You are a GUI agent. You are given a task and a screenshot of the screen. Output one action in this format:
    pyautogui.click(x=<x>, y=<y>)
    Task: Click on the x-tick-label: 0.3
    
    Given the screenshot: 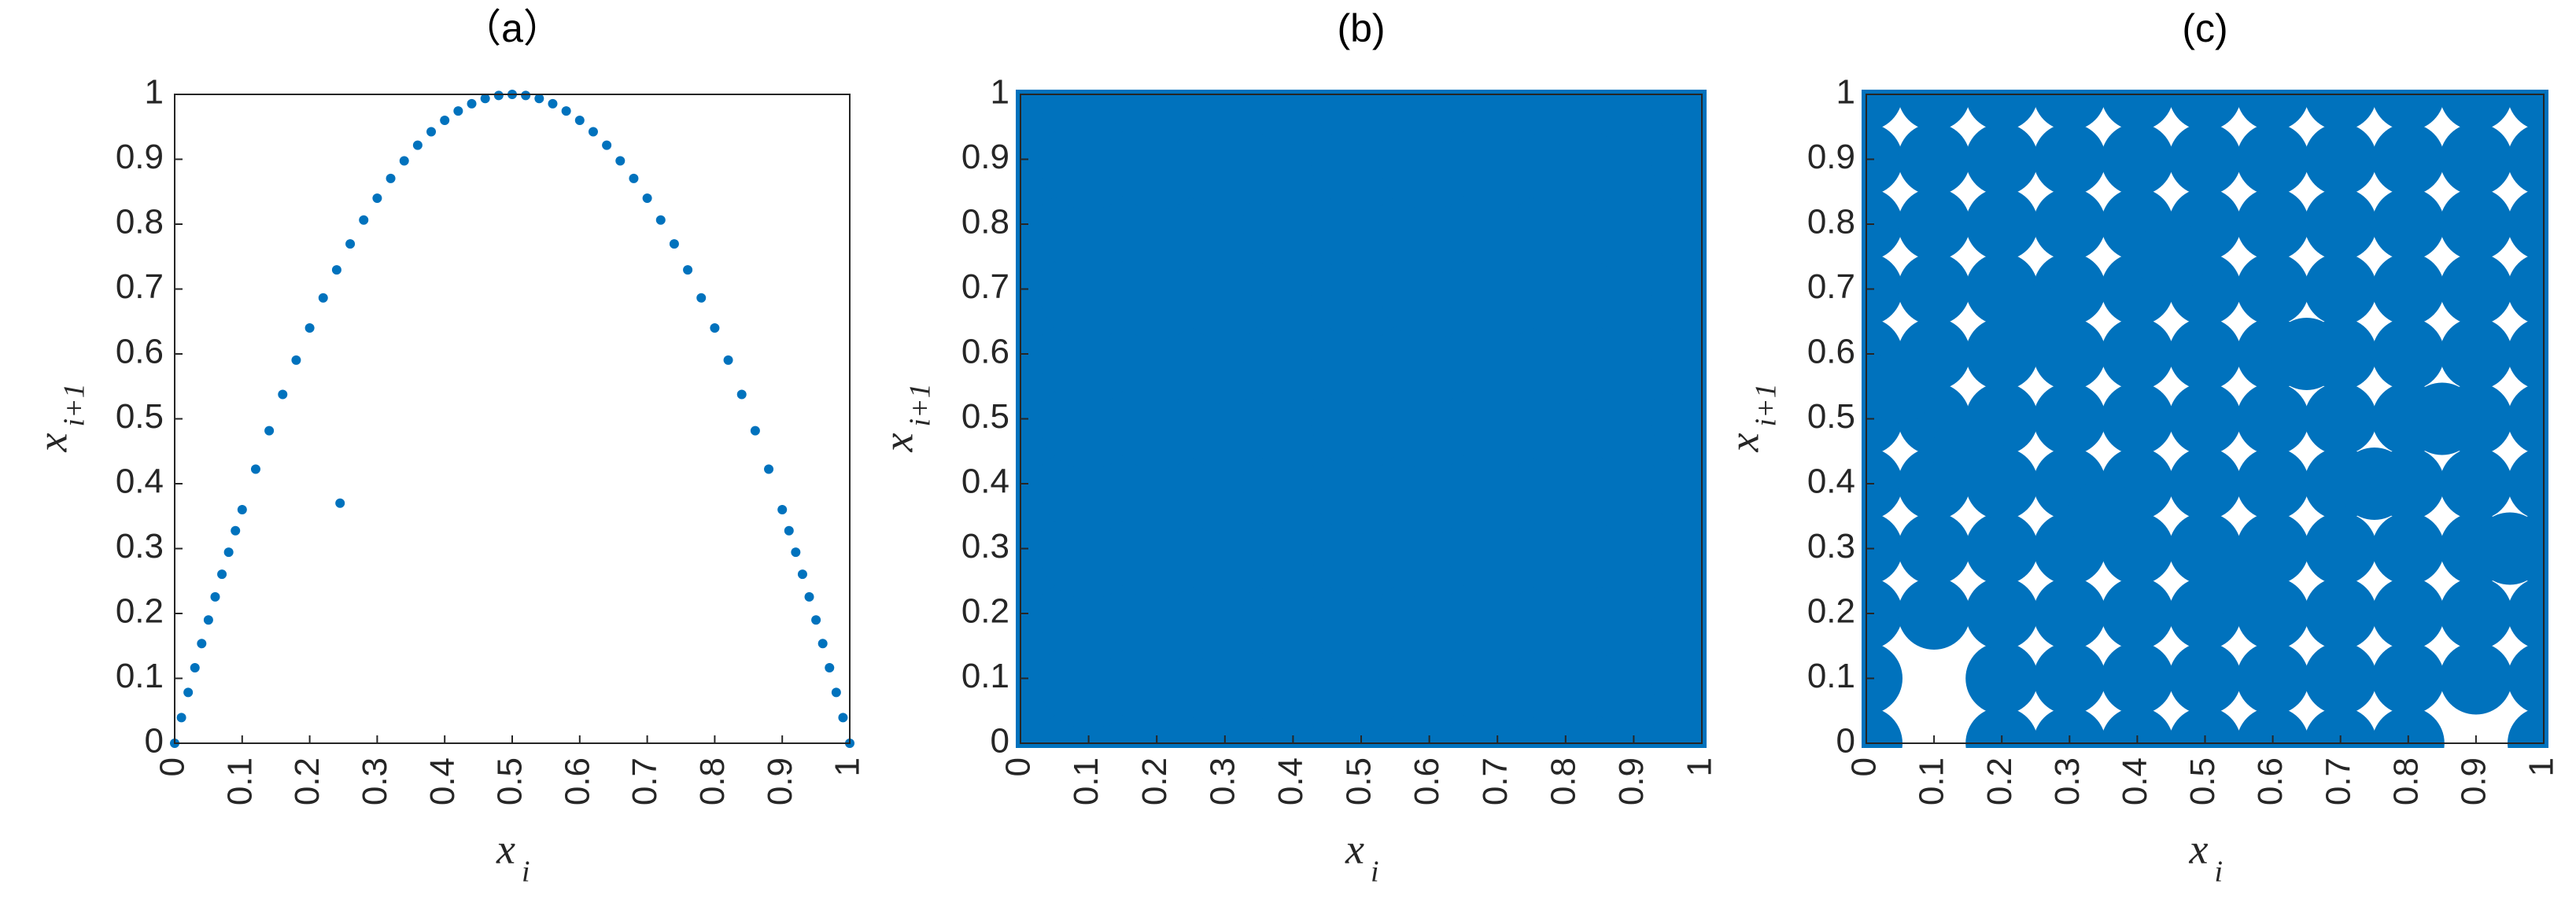 What is the action you would take?
    pyautogui.click(x=375, y=781)
    